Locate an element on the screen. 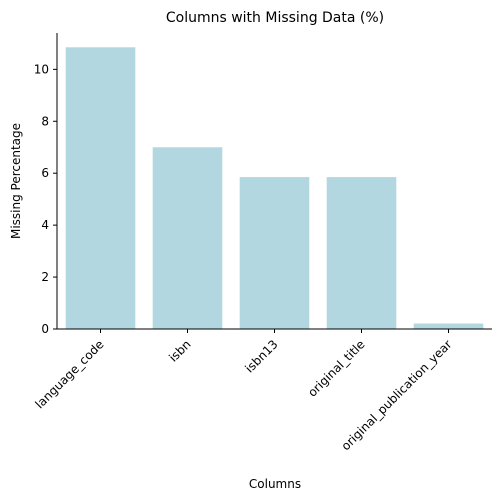 Image resolution: width=501 pixels, height=501 pixels. x-axis-label: Columns is located at coordinates (275, 484).